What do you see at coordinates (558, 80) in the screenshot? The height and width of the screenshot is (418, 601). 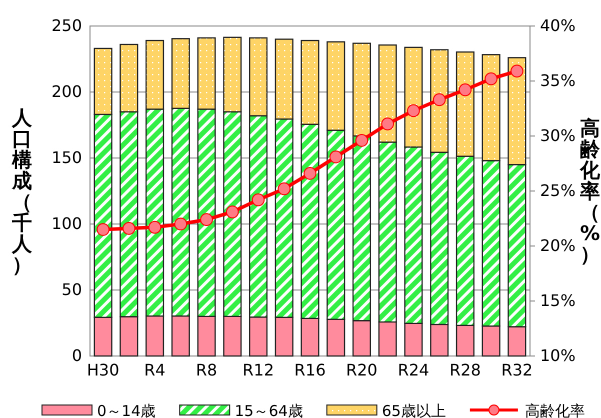 I see `y2-tick-label: 35%` at bounding box center [558, 80].